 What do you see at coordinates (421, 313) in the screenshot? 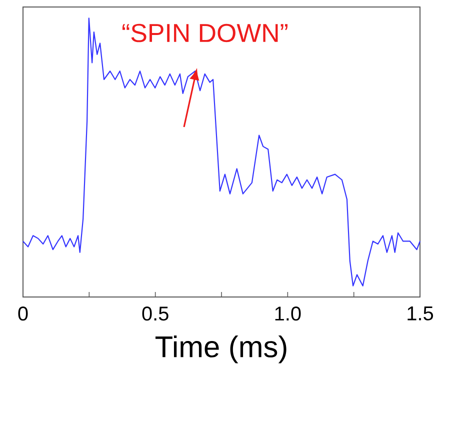
I see `x-tick-label: 1.5` at bounding box center [421, 313].